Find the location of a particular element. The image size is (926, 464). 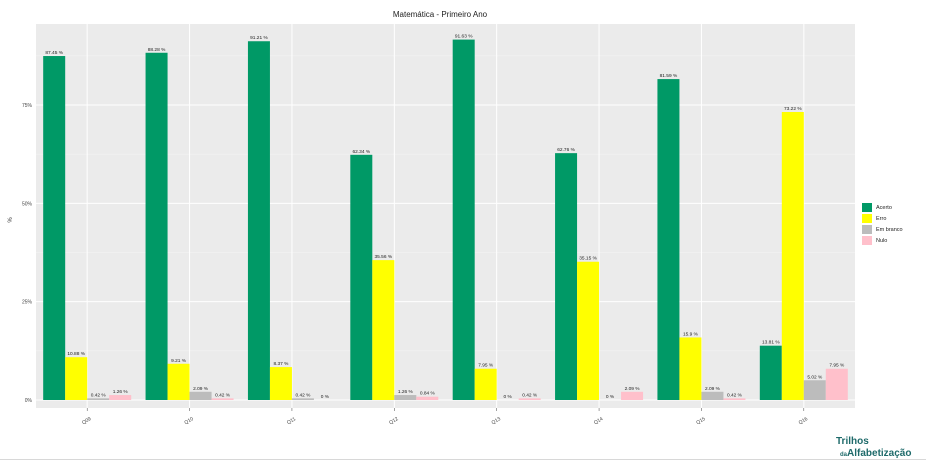

data-label: 8.37 % is located at coordinates (281, 364).